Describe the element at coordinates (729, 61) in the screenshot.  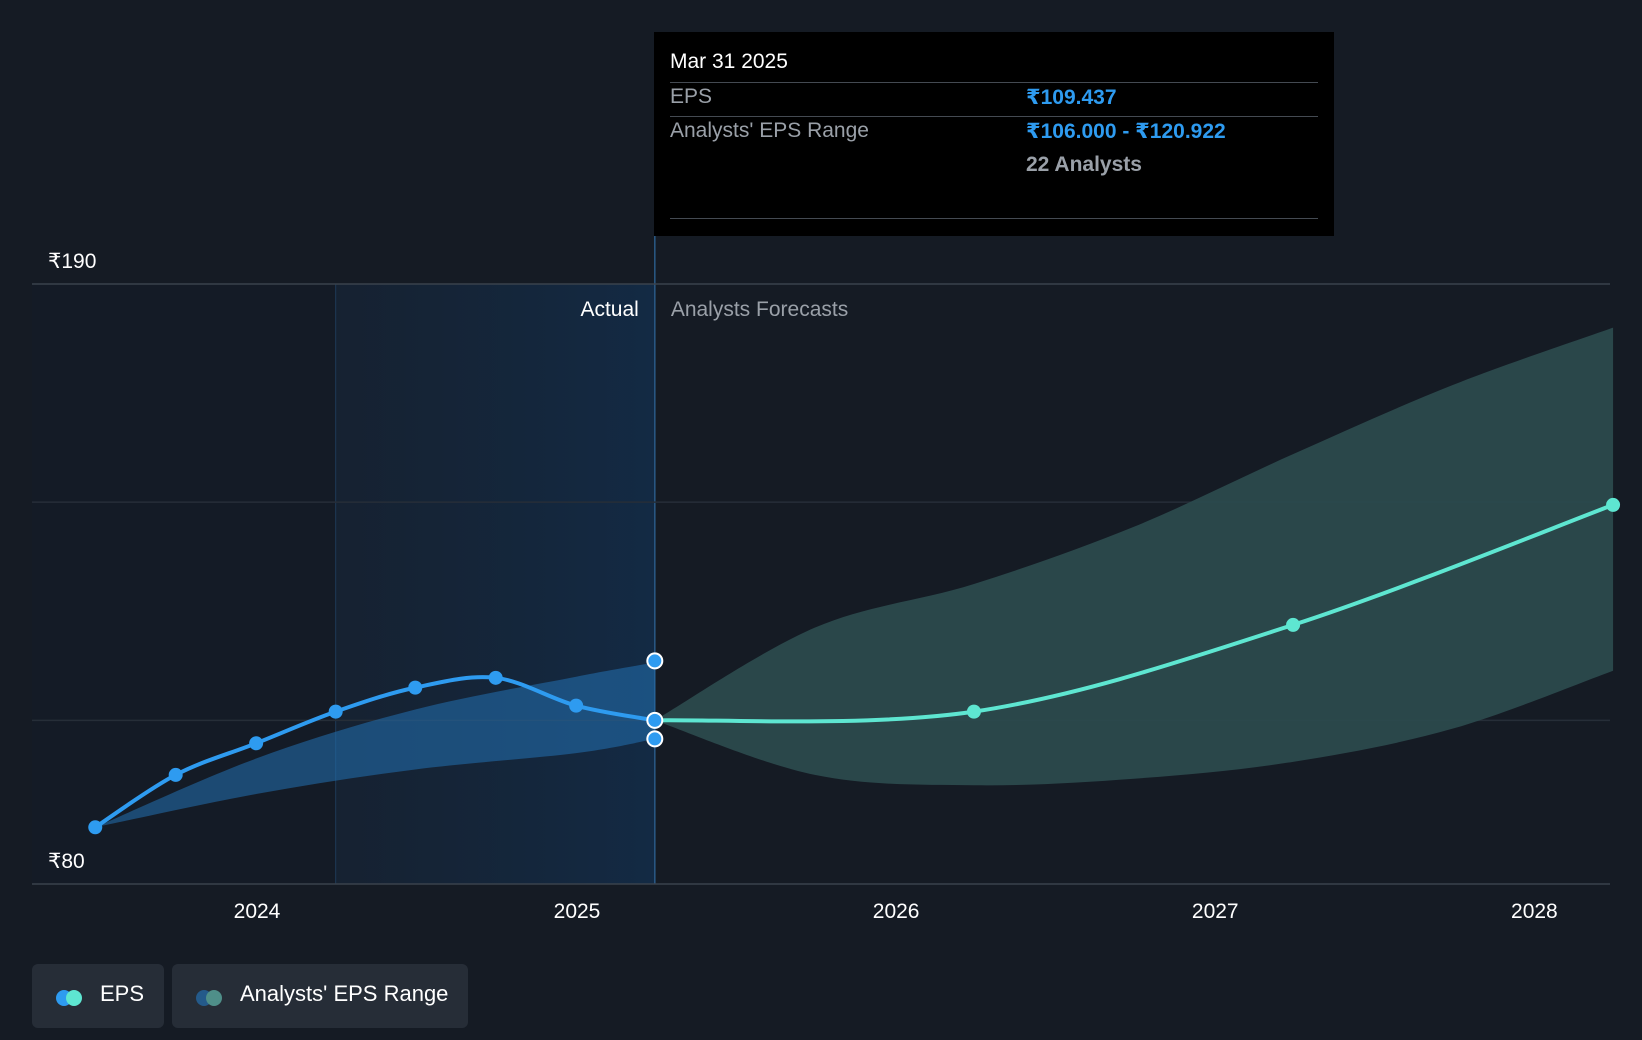
I see `tooltip-date: Mar 31 2025` at that location.